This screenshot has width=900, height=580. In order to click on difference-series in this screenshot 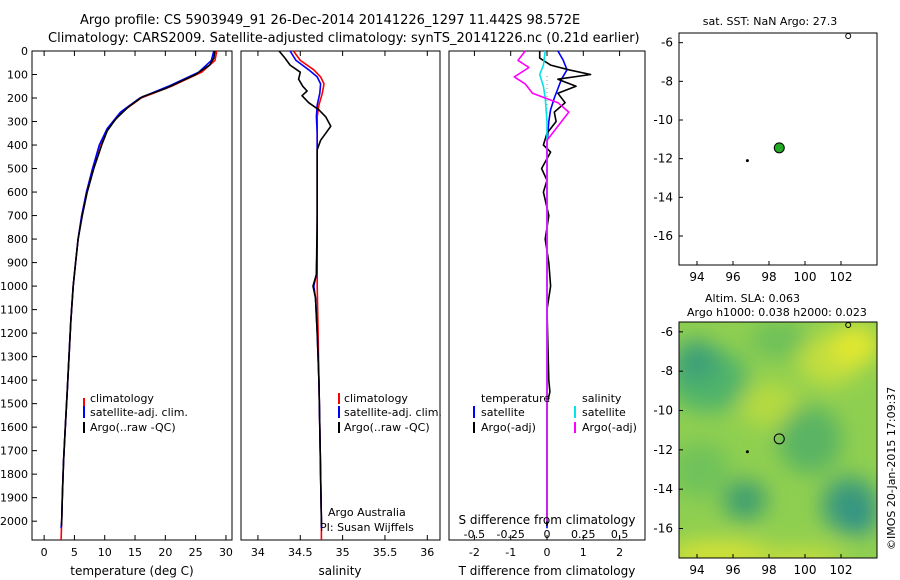, I will do `click(552, 289)`.